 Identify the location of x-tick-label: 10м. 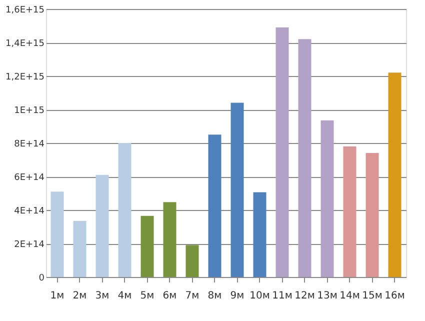
(260, 296).